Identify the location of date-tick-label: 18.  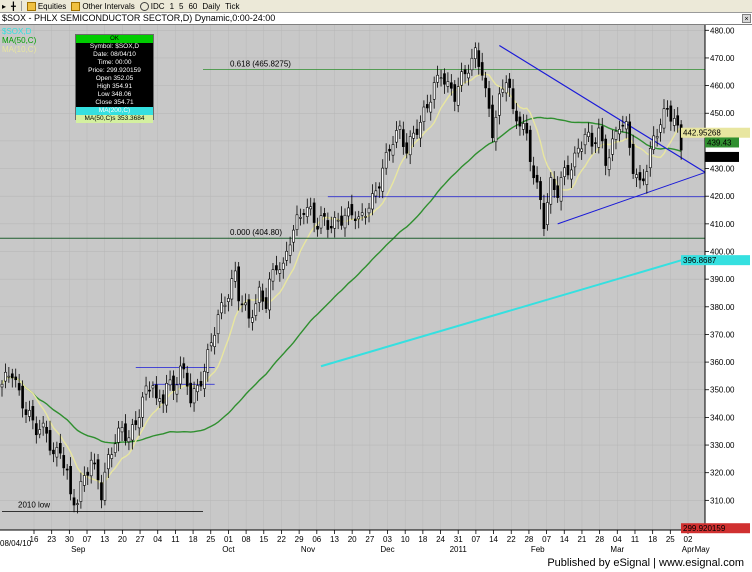
(193, 539).